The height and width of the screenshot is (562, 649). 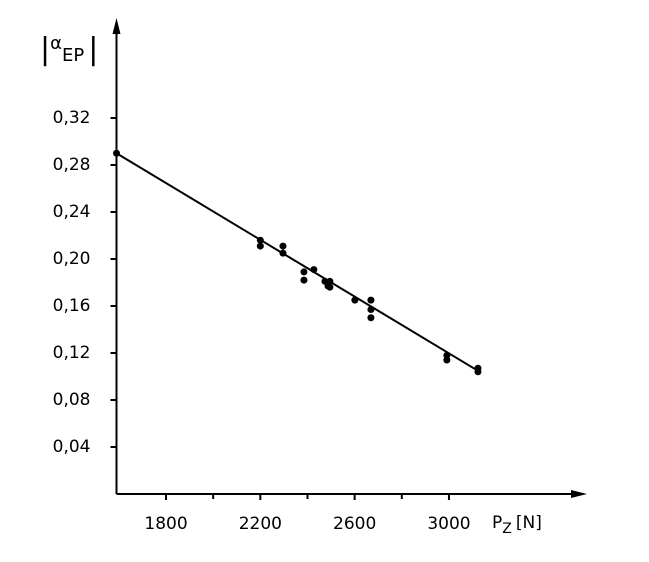 What do you see at coordinates (72, 447) in the screenshot?
I see `y-tick-label: 0,04` at bounding box center [72, 447].